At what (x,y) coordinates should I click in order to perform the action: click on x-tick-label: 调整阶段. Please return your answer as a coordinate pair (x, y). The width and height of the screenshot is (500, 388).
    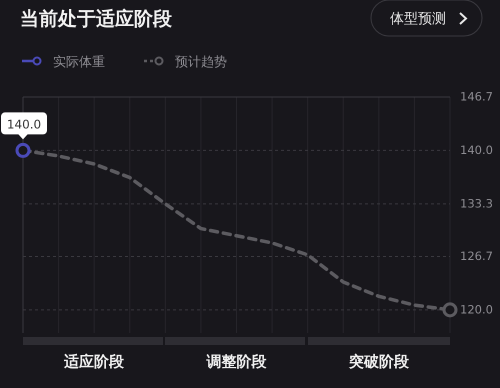
    Looking at the image, I should click on (237, 361).